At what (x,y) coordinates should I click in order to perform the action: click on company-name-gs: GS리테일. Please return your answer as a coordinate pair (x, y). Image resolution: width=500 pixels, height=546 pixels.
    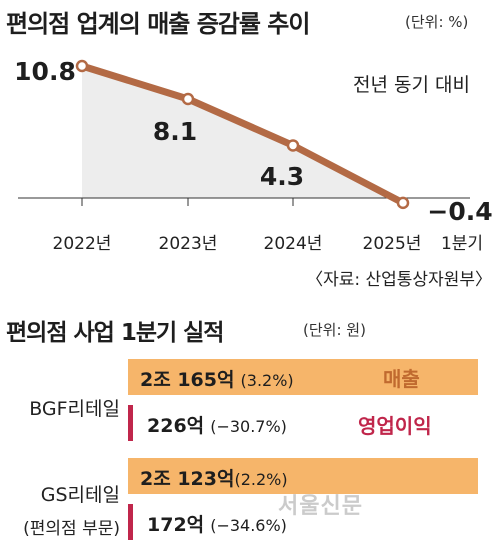
    Looking at the image, I should click on (80, 495).